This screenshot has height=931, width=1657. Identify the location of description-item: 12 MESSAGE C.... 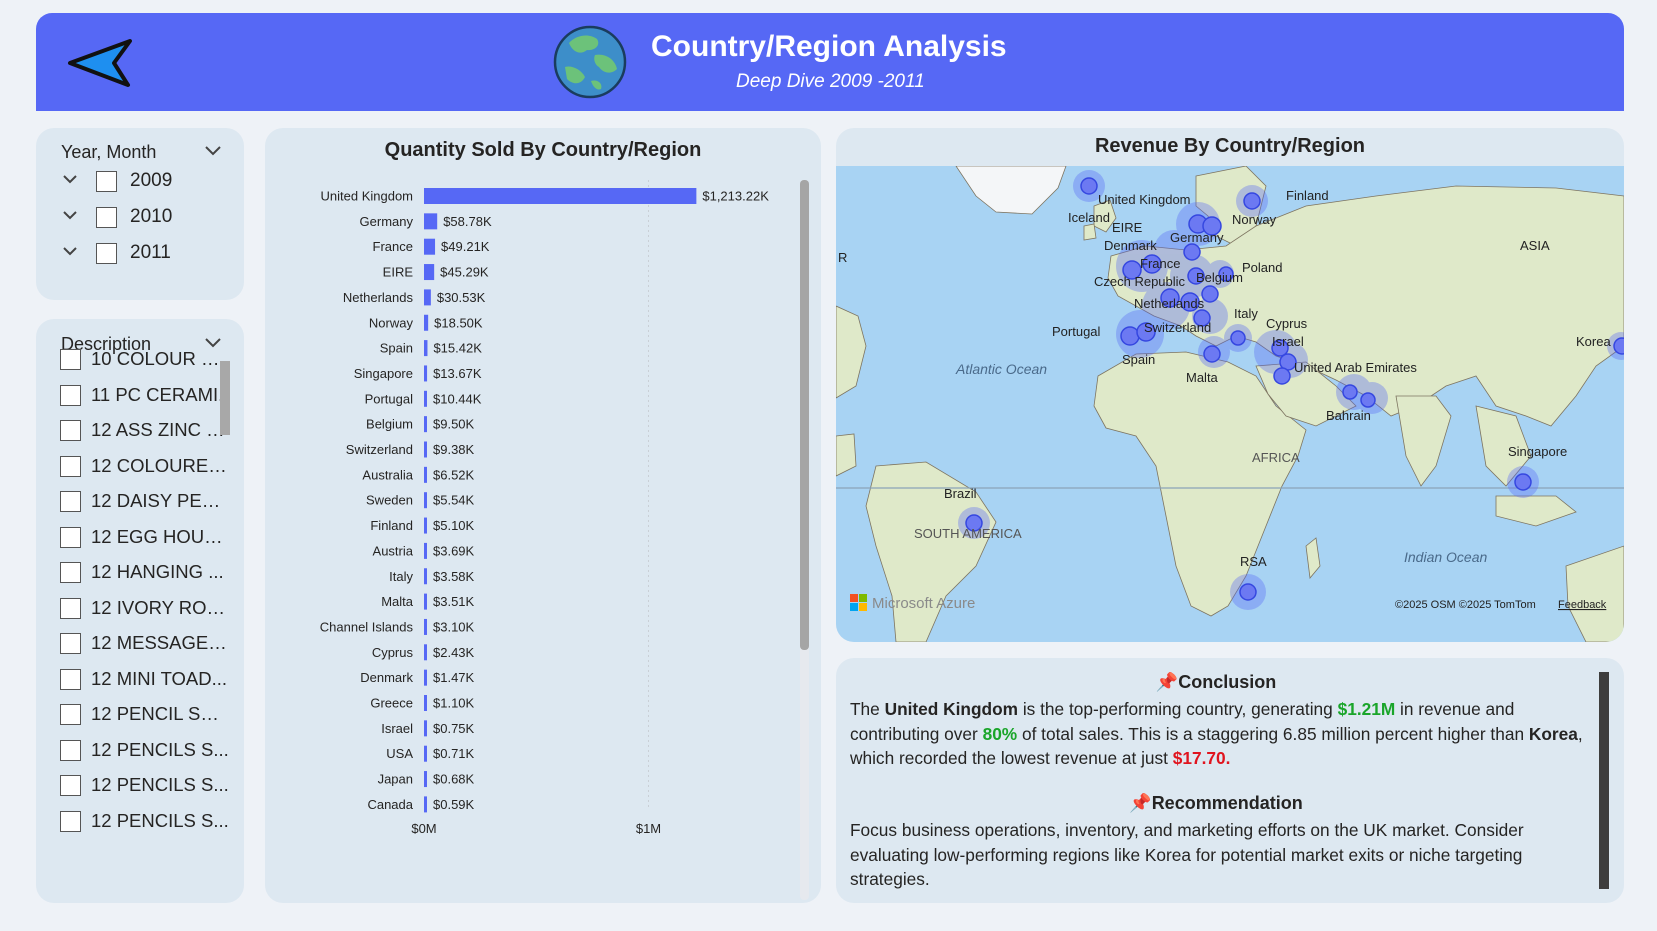
(145, 645).